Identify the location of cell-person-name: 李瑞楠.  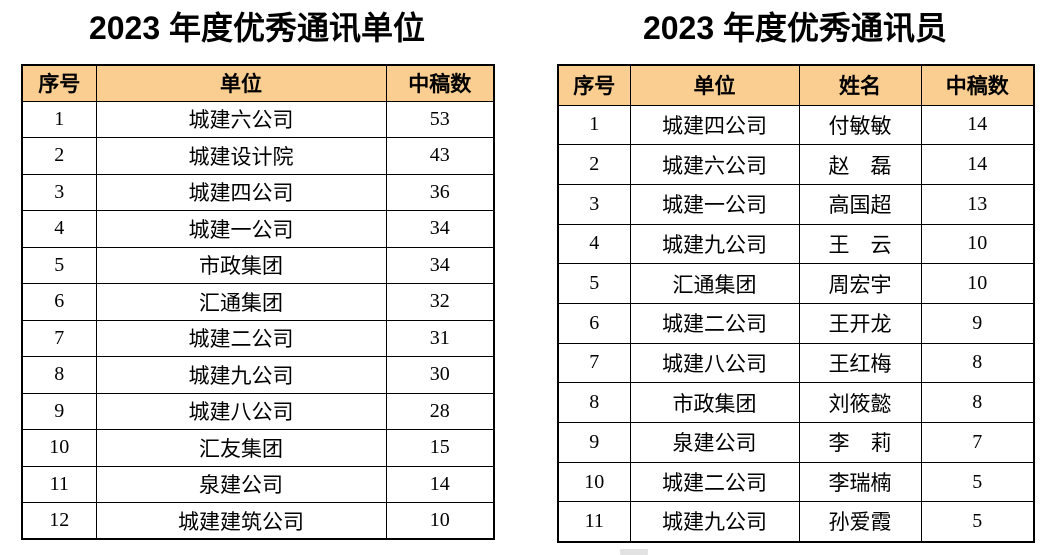
(860, 482).